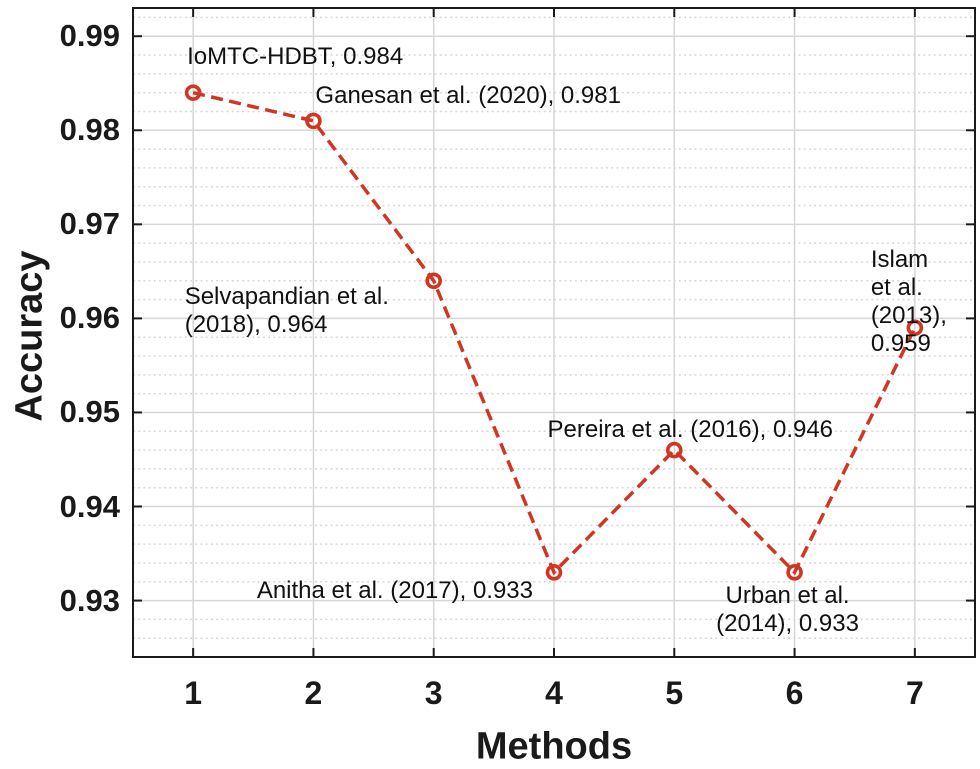  Describe the element at coordinates (554, 746) in the screenshot. I see `x-axis-title: Methods` at that location.